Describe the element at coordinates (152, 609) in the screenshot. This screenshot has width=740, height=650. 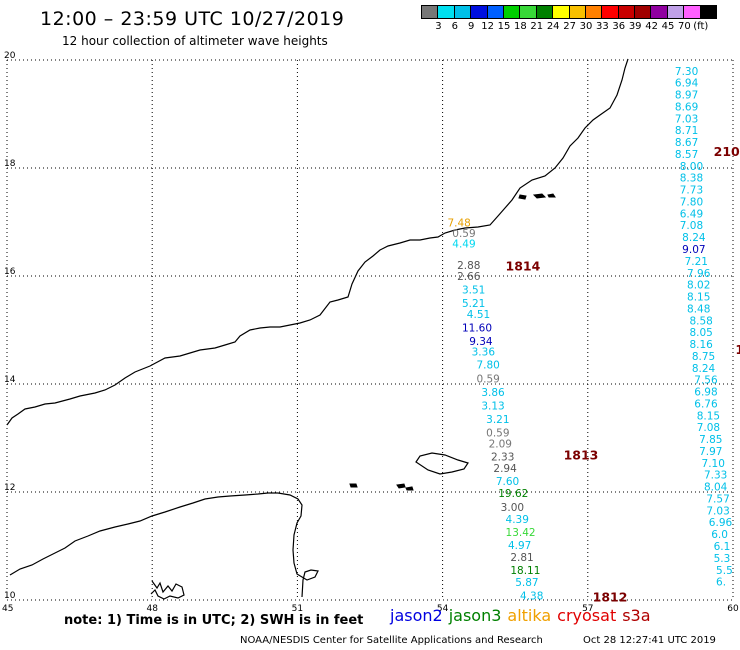
I see `lon-tick-48: 48` at that location.